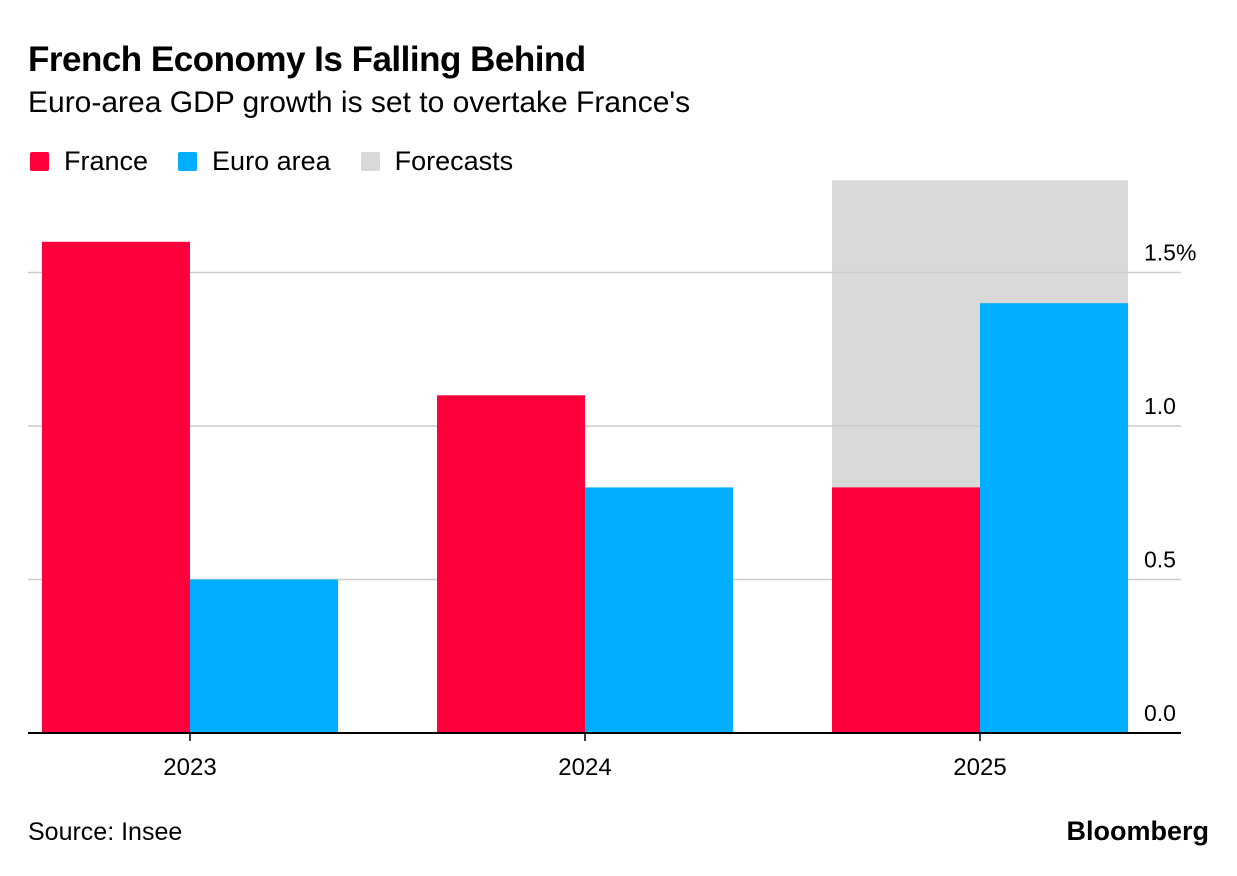 The width and height of the screenshot is (1237, 876). Describe the element at coordinates (1160, 560) in the screenshot. I see `y-tick-label-0.5: 0.5` at that location.